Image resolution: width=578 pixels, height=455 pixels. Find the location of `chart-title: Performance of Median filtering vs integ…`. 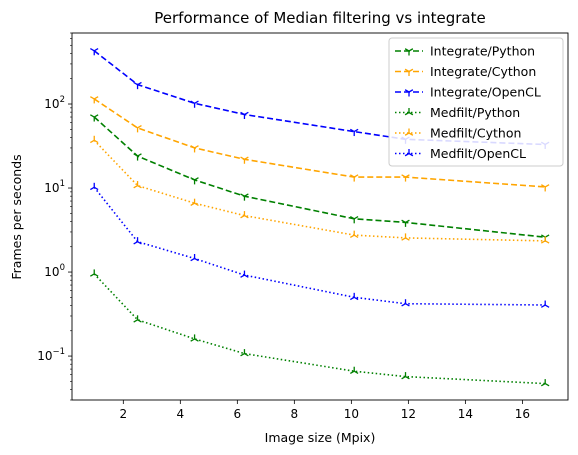

chart-title: Performance of Median filtering vs integ… is located at coordinates (319, 18).